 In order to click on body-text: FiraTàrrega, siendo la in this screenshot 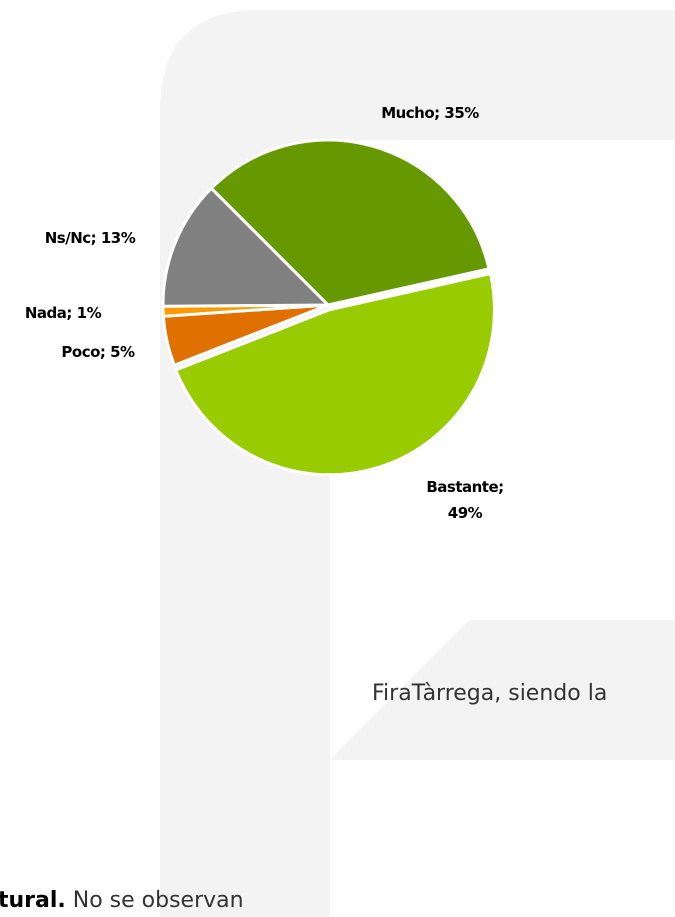, I will do `click(489, 693)`.